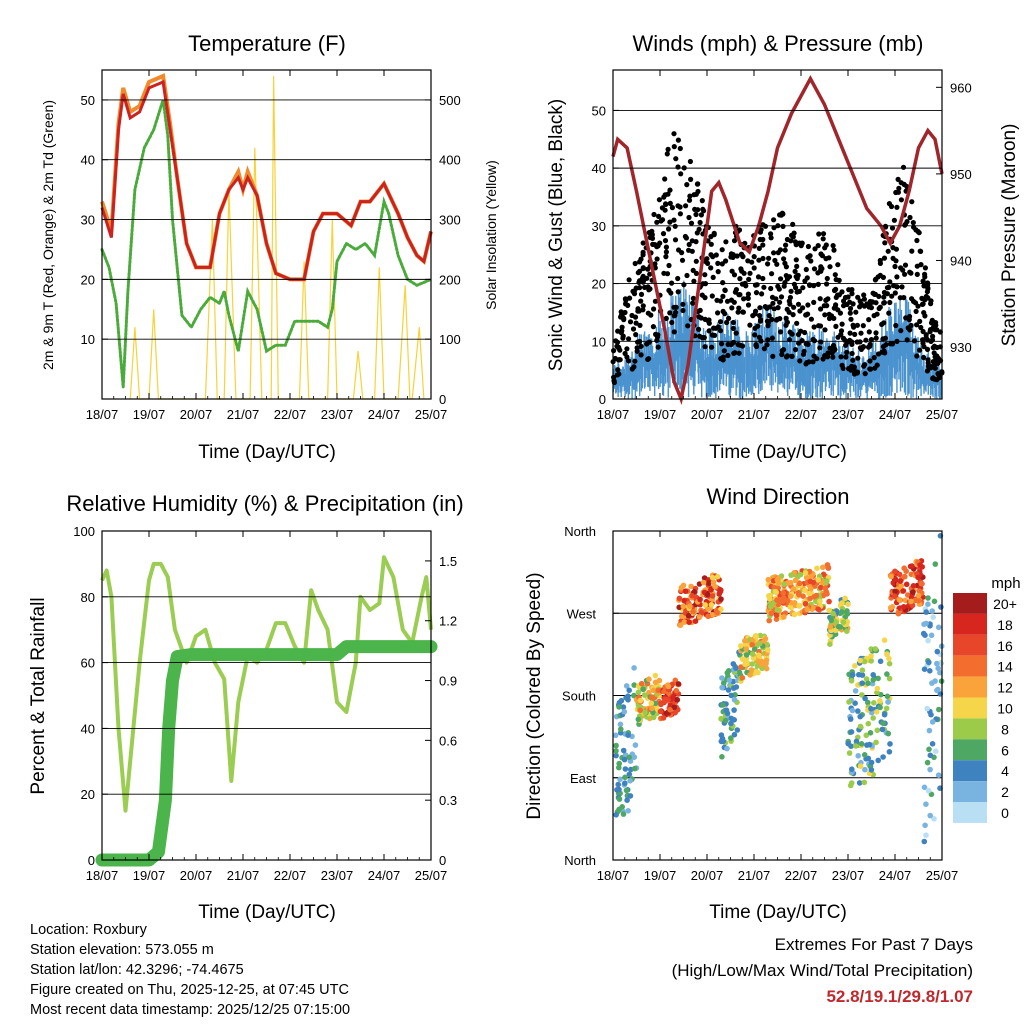 Image resolution: width=1024 pixels, height=1024 pixels. What do you see at coordinates (970, 687) in the screenshot?
I see `legend-swatch` at bounding box center [970, 687].